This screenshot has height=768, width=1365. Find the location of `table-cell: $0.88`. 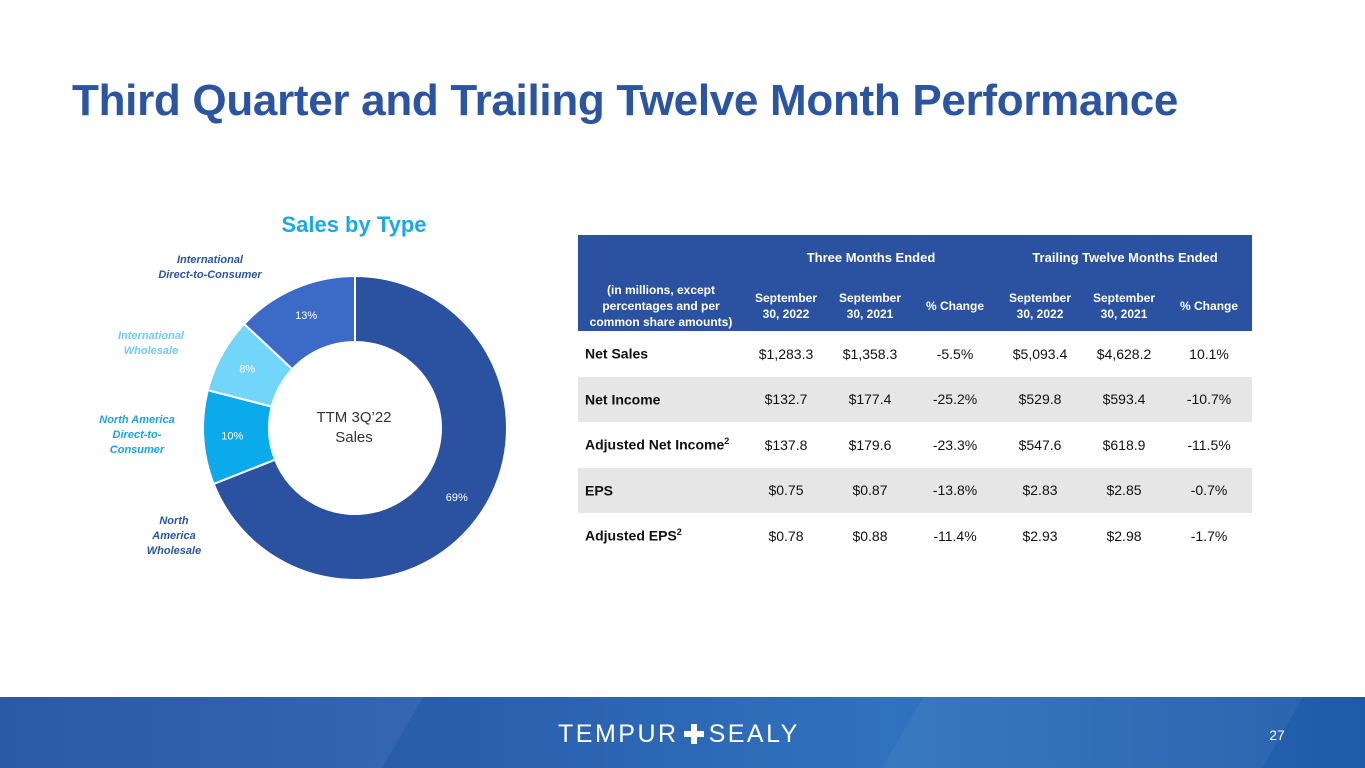

table-cell: $0.88 is located at coordinates (870, 535).